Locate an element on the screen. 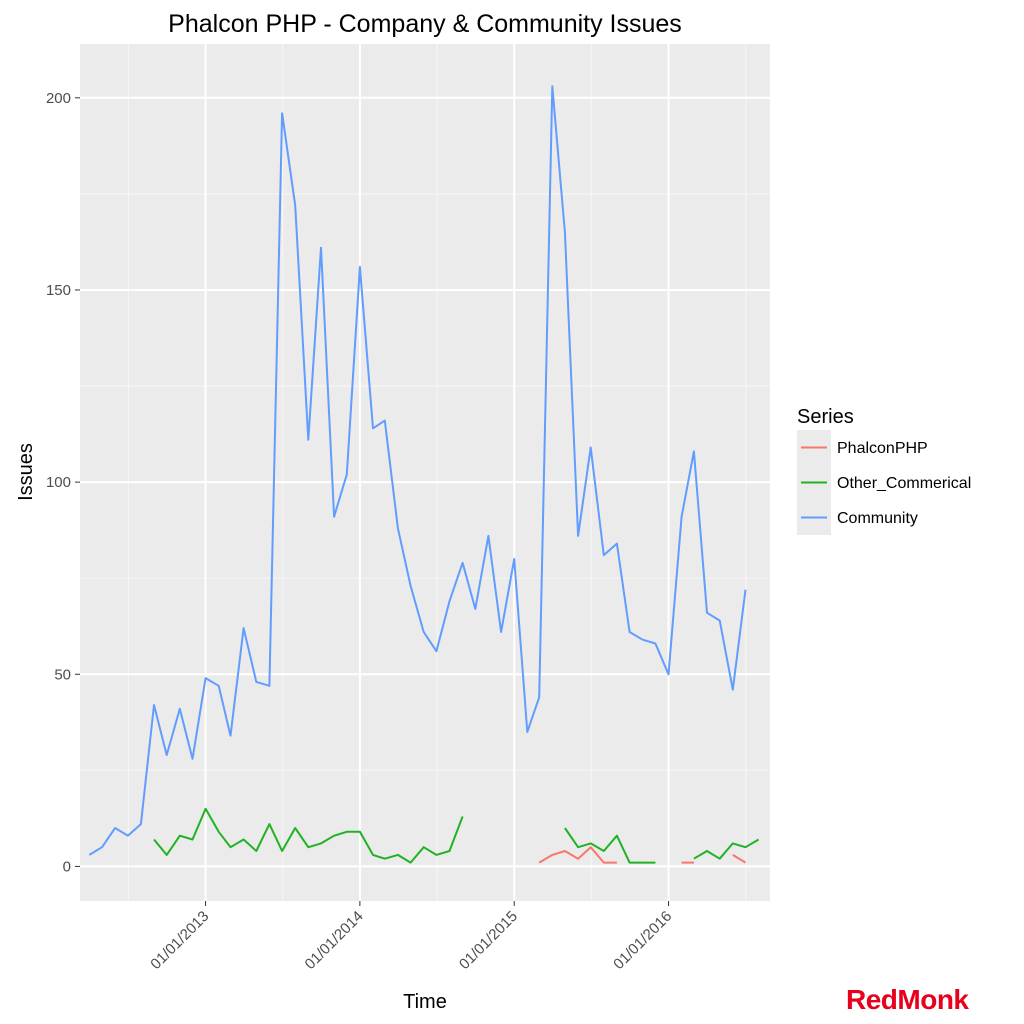 The height and width of the screenshot is (1024, 1024). y-tick-label: 150 is located at coordinates (58, 290).